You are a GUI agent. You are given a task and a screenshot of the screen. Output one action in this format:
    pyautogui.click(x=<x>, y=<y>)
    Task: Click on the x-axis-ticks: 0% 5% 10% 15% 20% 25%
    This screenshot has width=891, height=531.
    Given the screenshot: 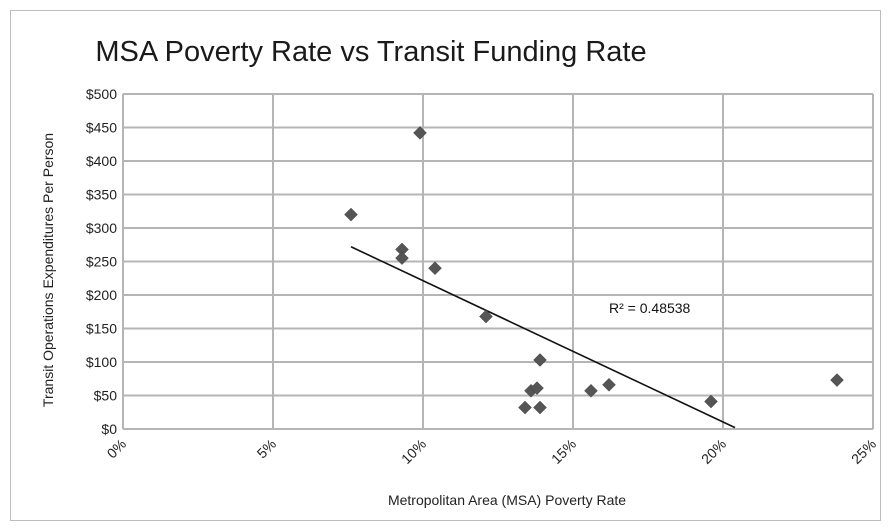 What is the action you would take?
    pyautogui.click(x=491, y=451)
    